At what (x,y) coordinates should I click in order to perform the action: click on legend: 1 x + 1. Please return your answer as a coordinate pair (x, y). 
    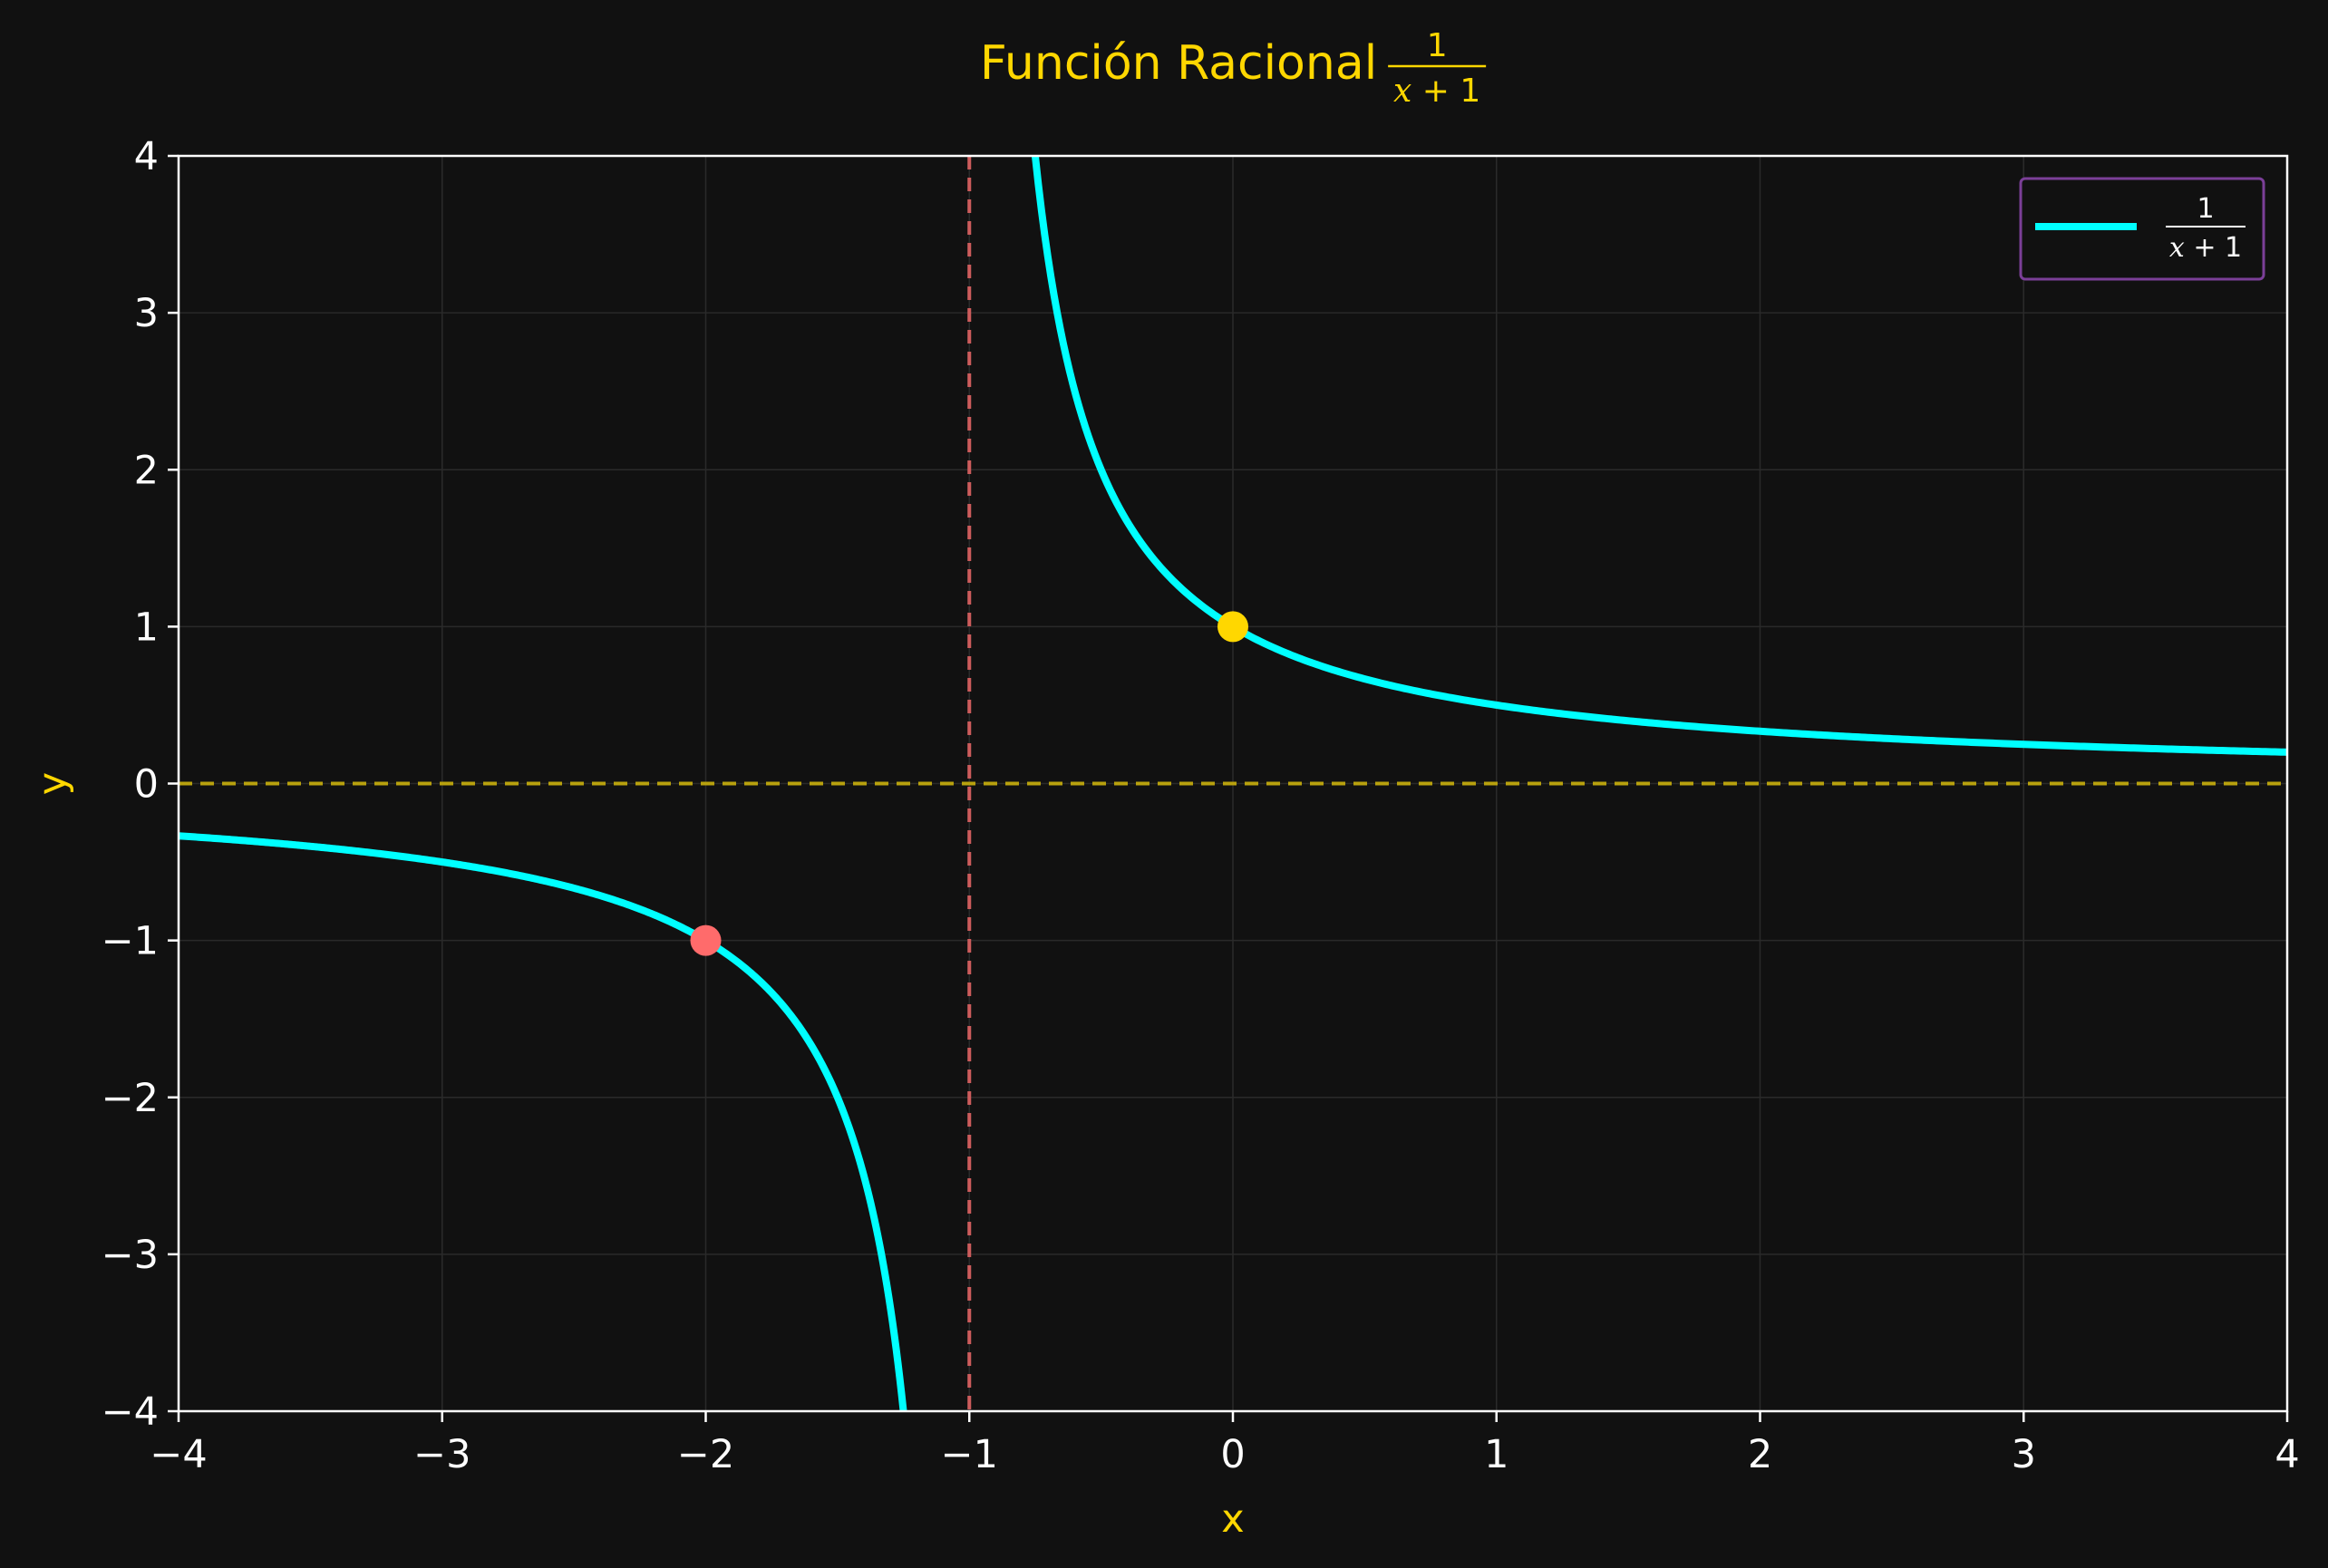
    Looking at the image, I should click on (2142, 229).